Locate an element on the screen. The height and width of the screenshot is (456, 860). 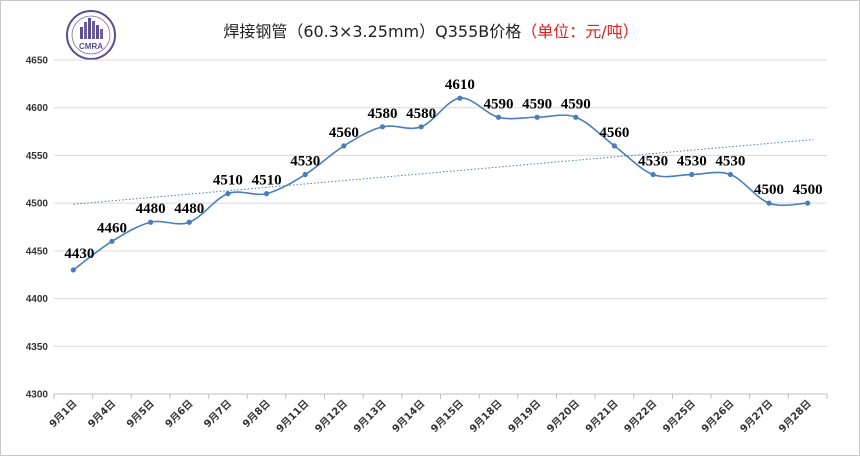
y-tick-label: 4550 is located at coordinates (37, 156).